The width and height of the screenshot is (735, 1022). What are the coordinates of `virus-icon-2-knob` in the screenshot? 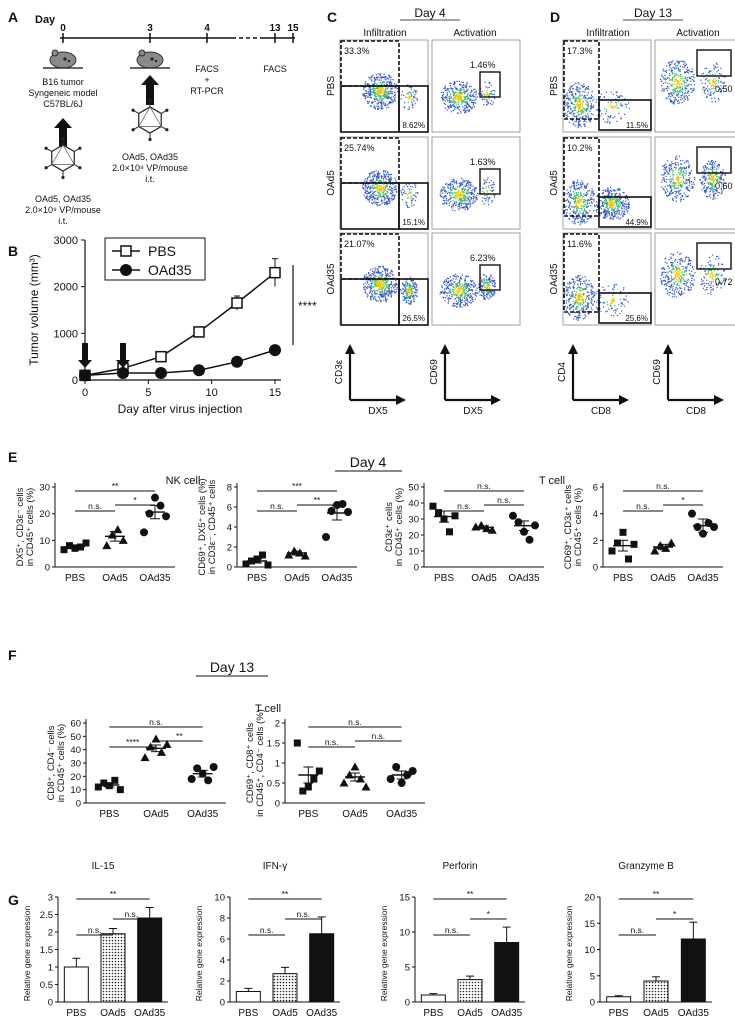 It's located at (150, 100).